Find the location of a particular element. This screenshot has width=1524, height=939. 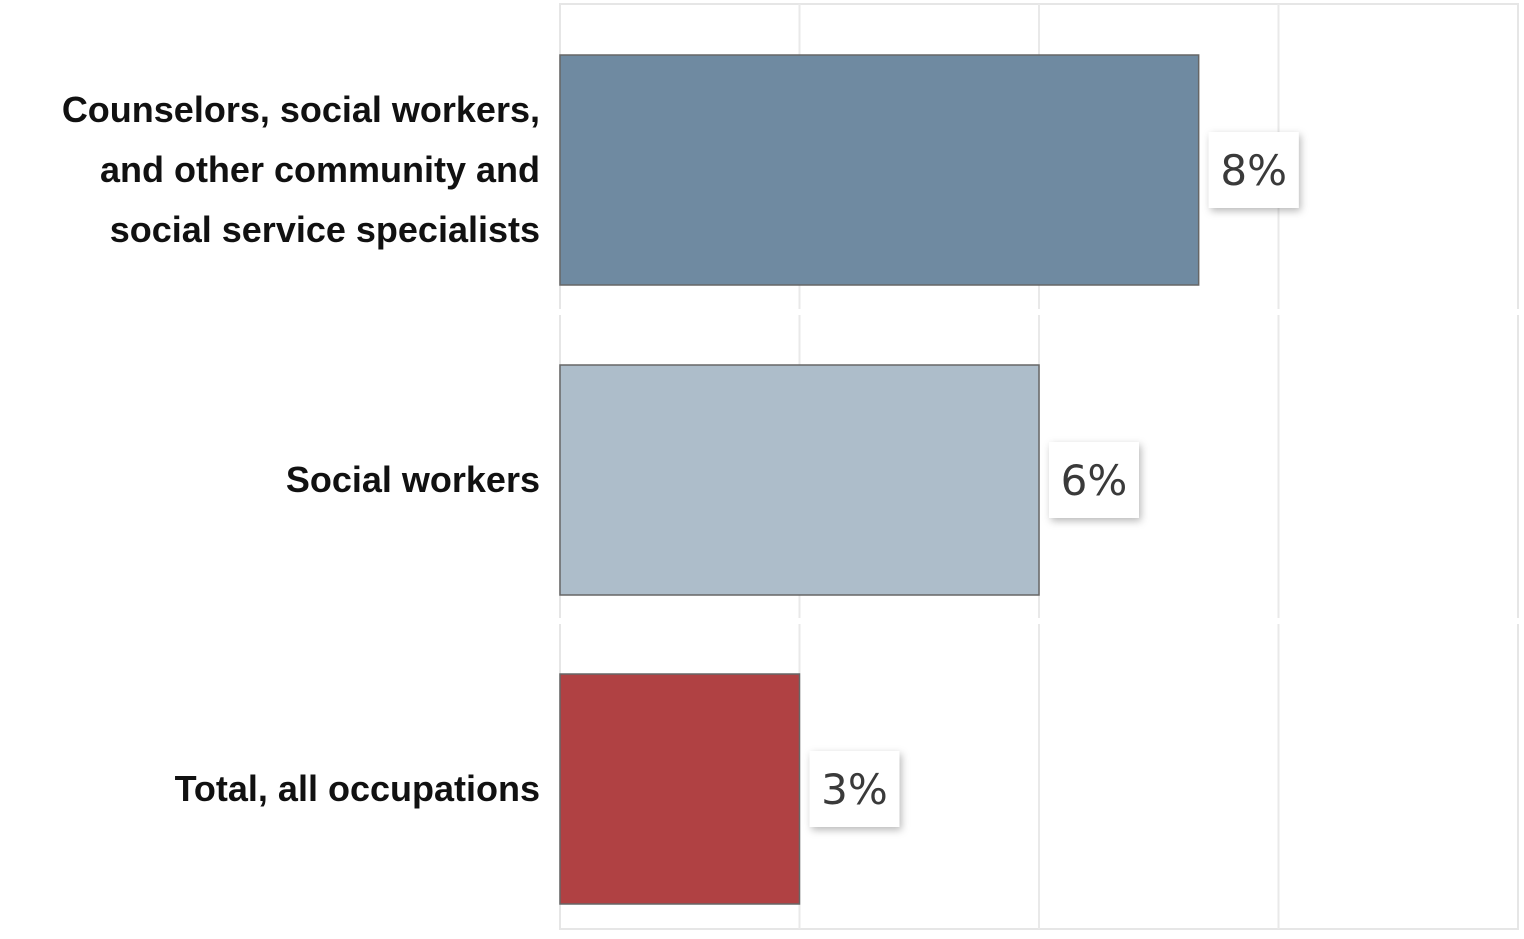

category-label-1-line-3: social service specialists is located at coordinates (325, 229).